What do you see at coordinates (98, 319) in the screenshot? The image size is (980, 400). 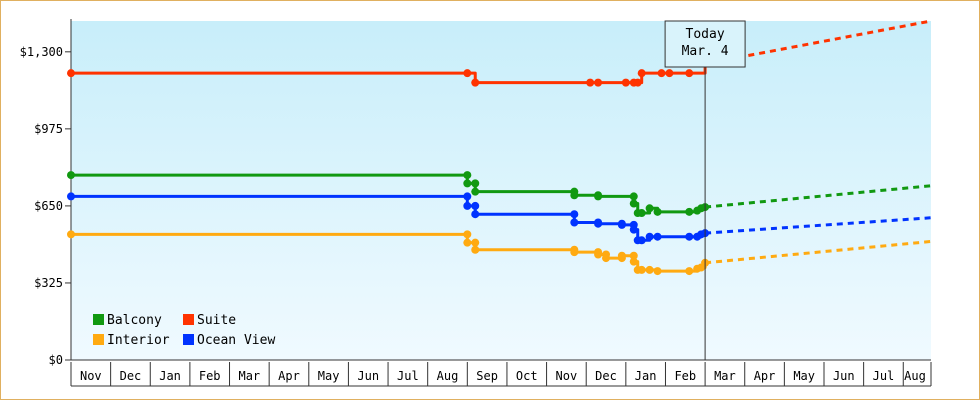 I see `legend-swatch-balcony` at bounding box center [98, 319].